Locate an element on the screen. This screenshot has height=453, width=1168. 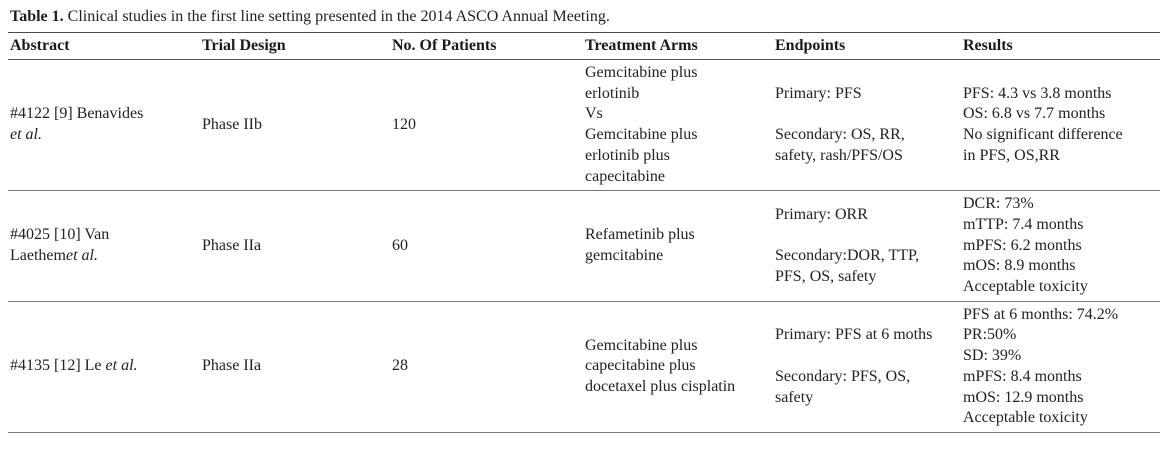
abstract-cell: #4135 [12] Le et al. is located at coordinates (104, 367).